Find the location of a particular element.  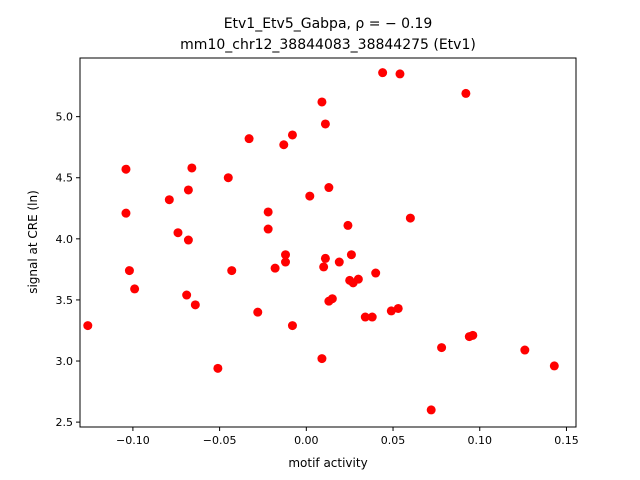

x-tick-label: 0.10 is located at coordinates (479, 440).